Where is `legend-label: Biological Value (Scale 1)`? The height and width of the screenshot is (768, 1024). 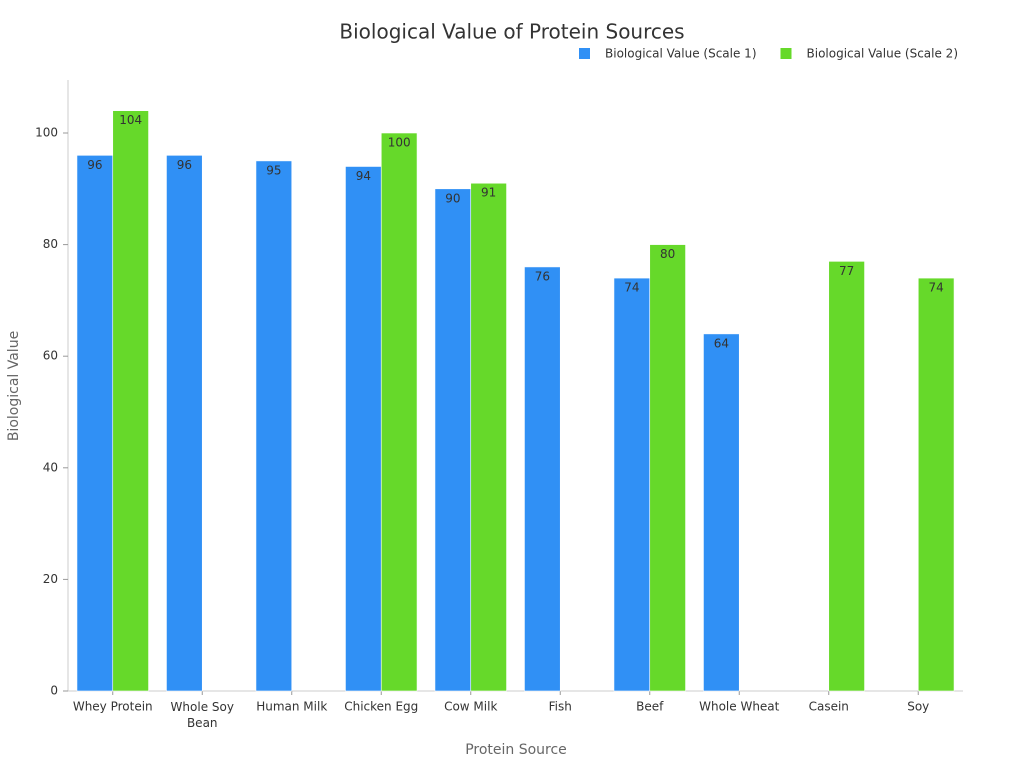 legend-label: Biological Value (Scale 1) is located at coordinates (681, 54).